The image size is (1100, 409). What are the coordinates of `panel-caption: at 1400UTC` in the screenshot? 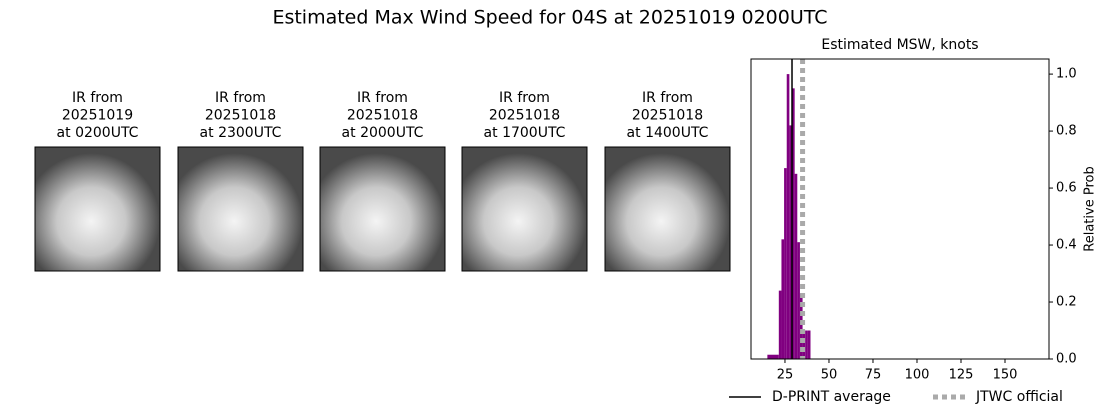 It's located at (668, 133).